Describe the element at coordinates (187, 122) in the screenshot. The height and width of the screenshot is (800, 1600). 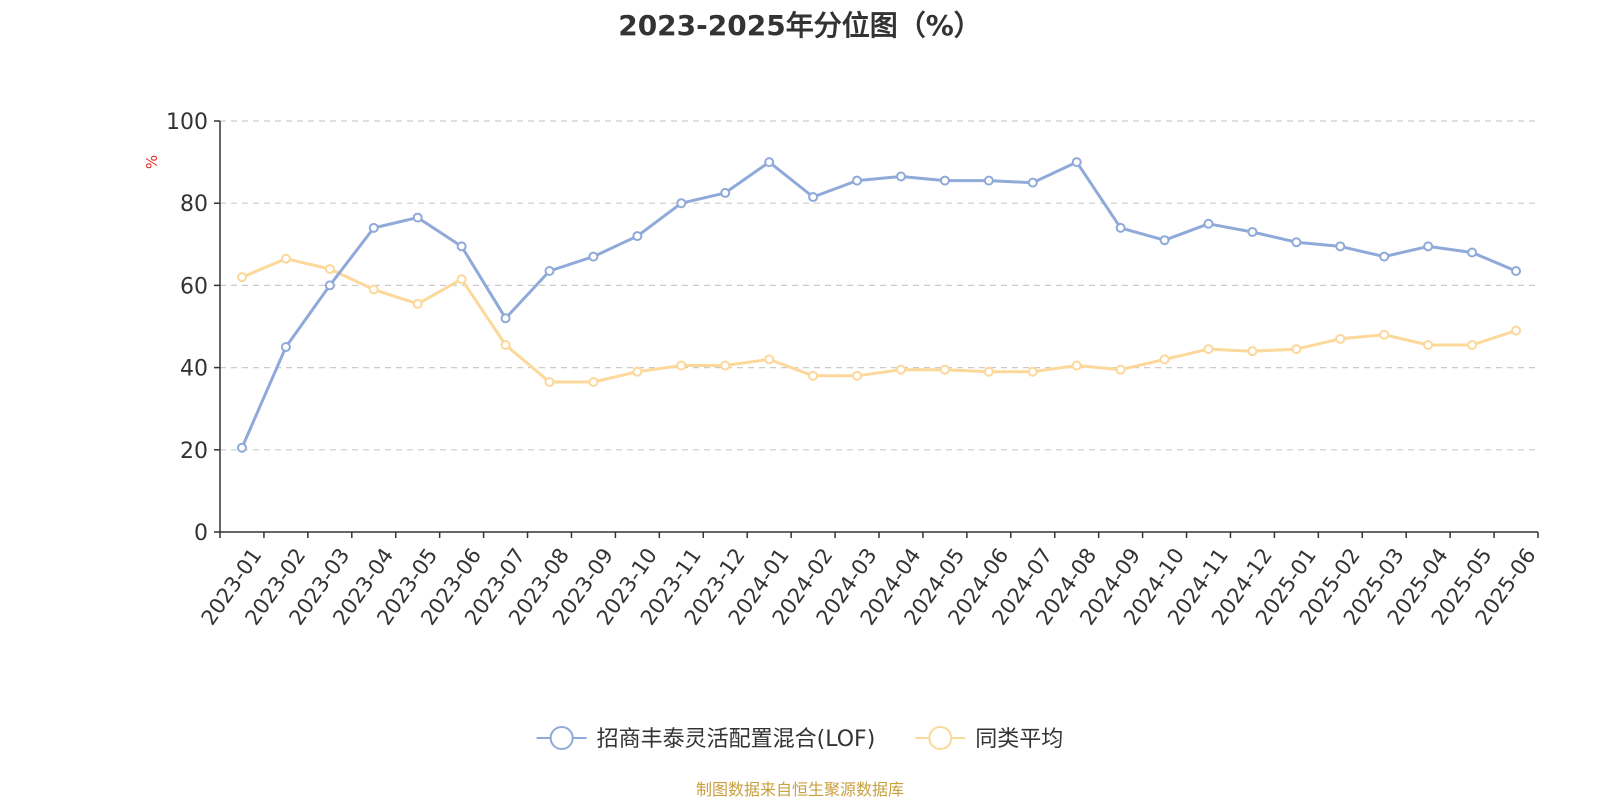
I see `y-tick-label: 100` at that location.